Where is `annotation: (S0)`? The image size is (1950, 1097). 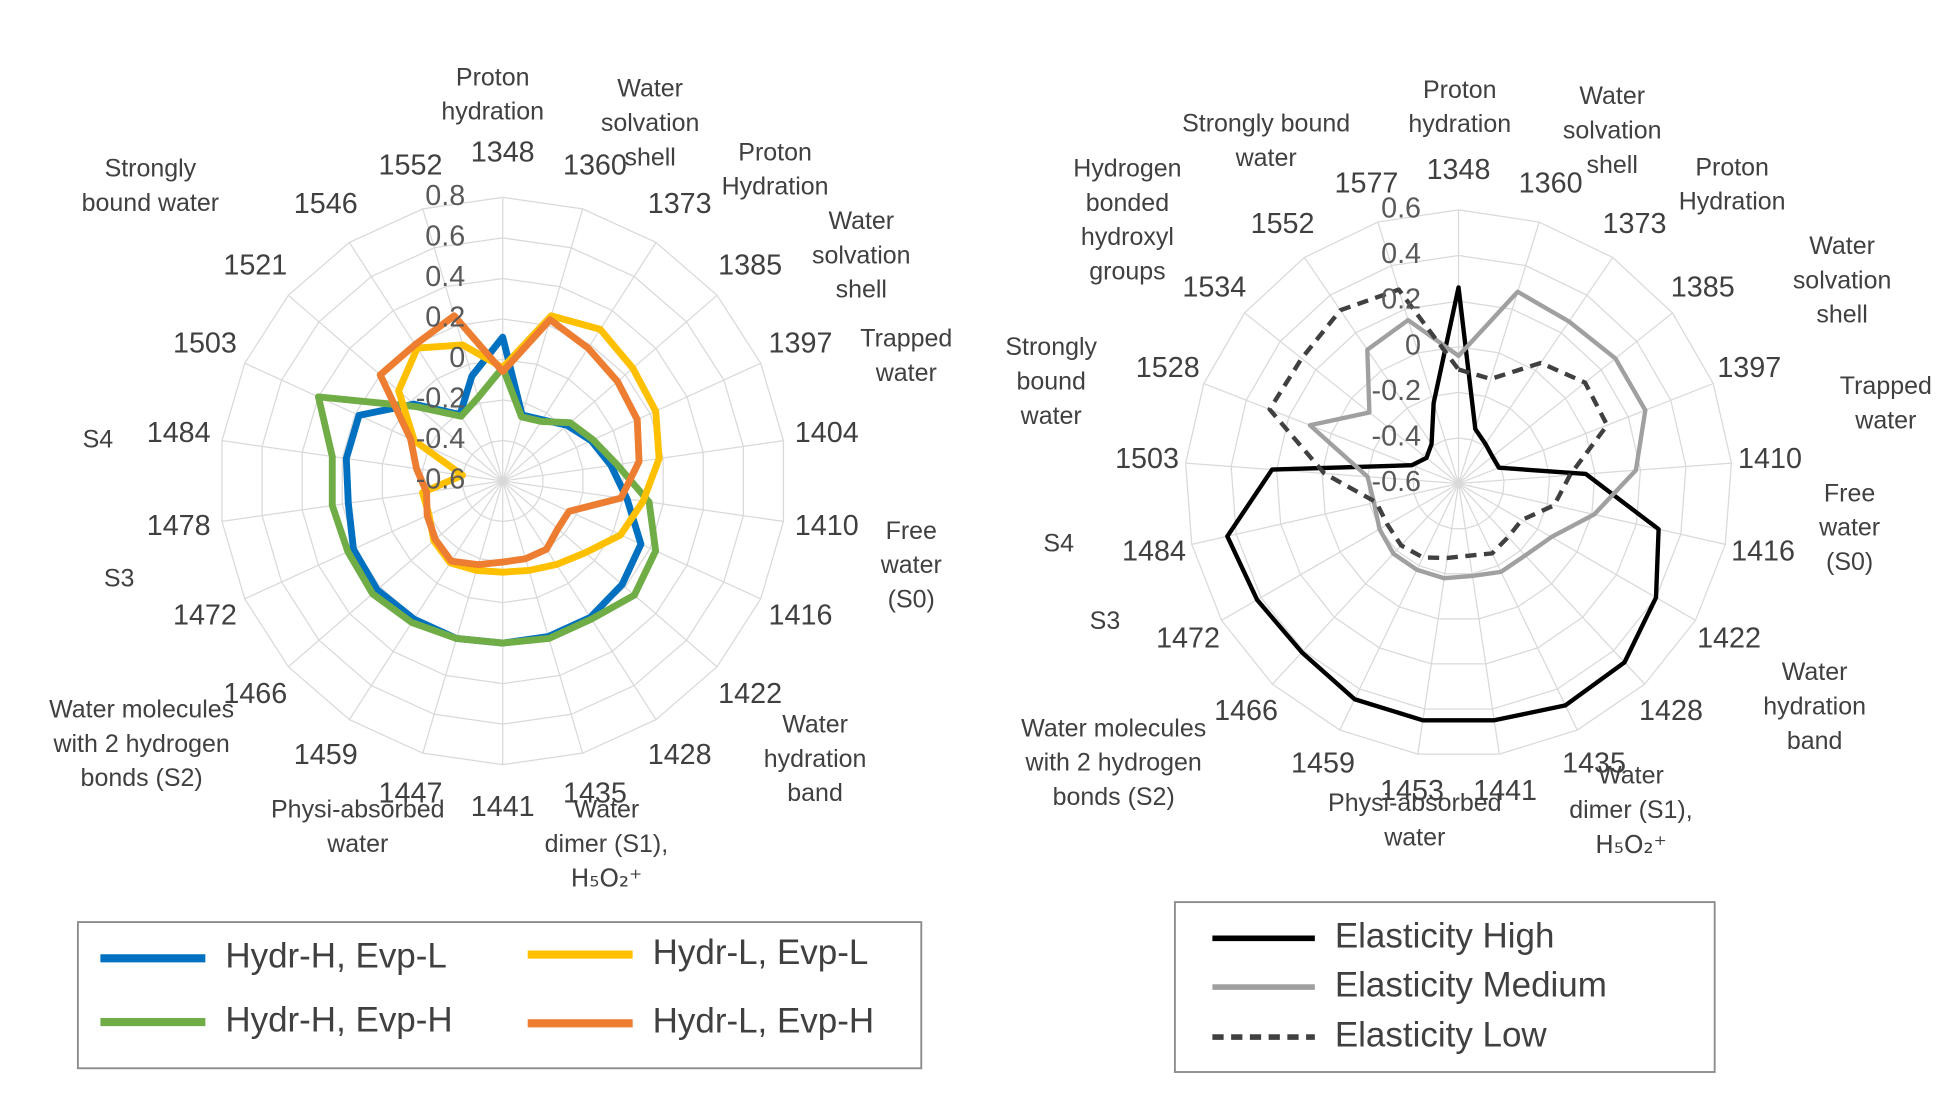 annotation: (S0) is located at coordinates (911, 600).